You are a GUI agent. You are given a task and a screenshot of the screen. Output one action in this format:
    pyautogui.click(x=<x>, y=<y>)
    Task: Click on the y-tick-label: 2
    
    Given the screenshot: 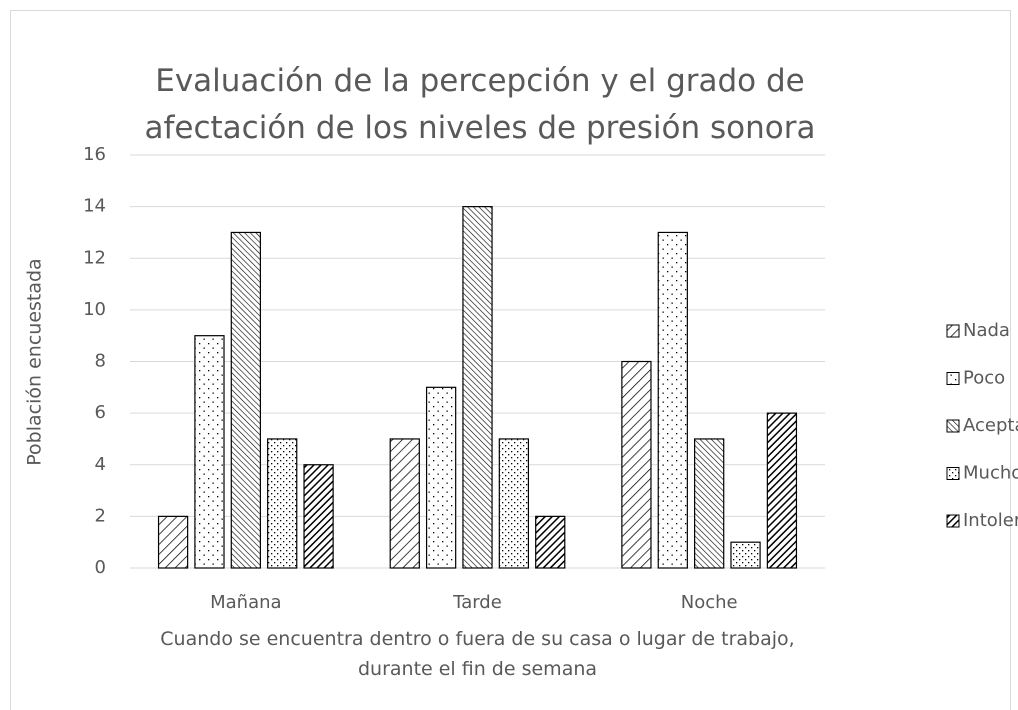 What is the action you would take?
    pyautogui.click(x=100, y=515)
    